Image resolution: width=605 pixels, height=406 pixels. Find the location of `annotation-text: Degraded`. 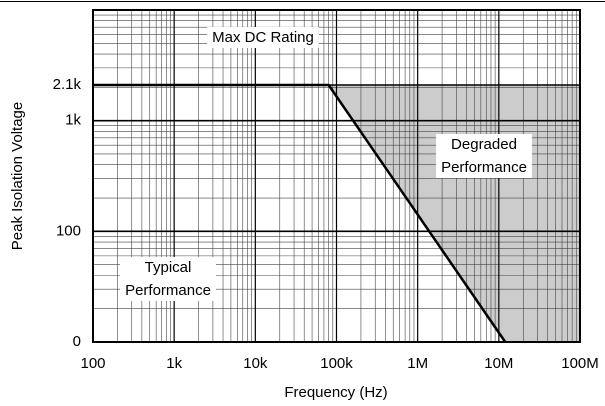

annotation-text: Degraded is located at coordinates (484, 144).